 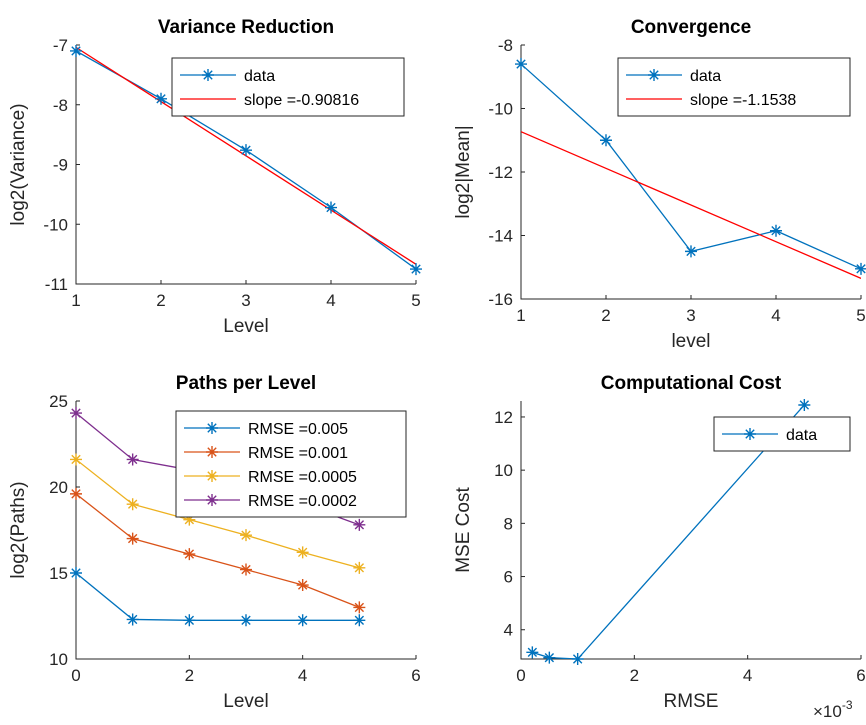 I want to click on chart-title: Paths per Level, so click(x=246, y=383).